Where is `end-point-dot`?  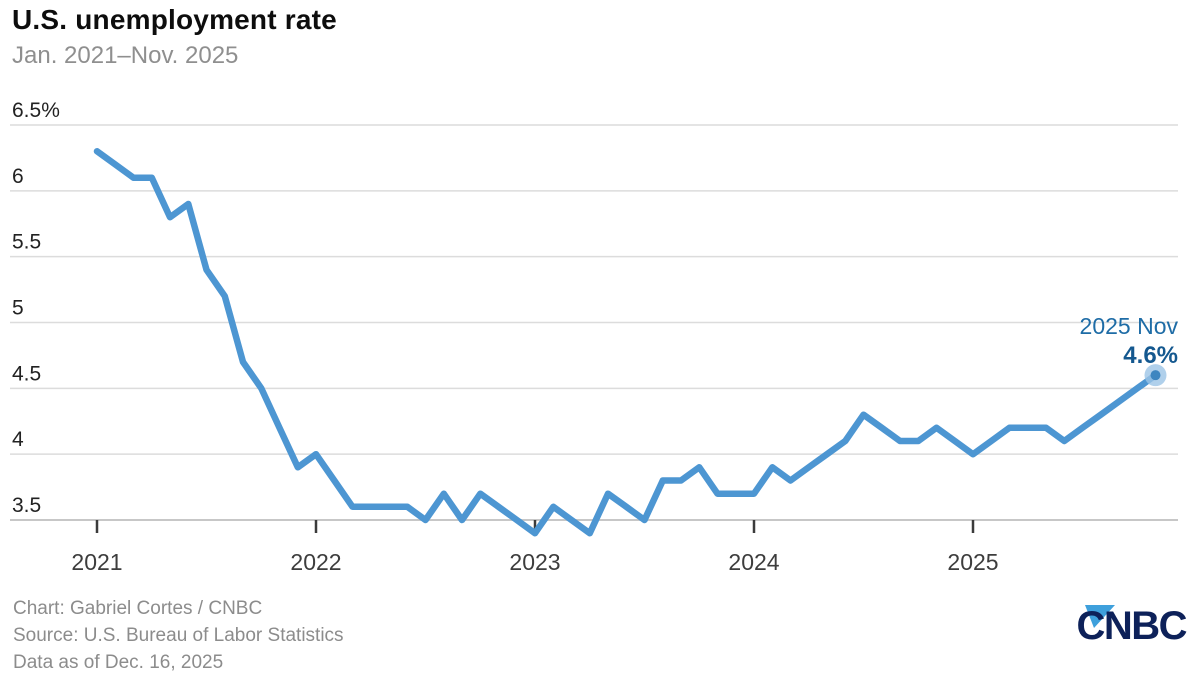 end-point-dot is located at coordinates (1155, 375).